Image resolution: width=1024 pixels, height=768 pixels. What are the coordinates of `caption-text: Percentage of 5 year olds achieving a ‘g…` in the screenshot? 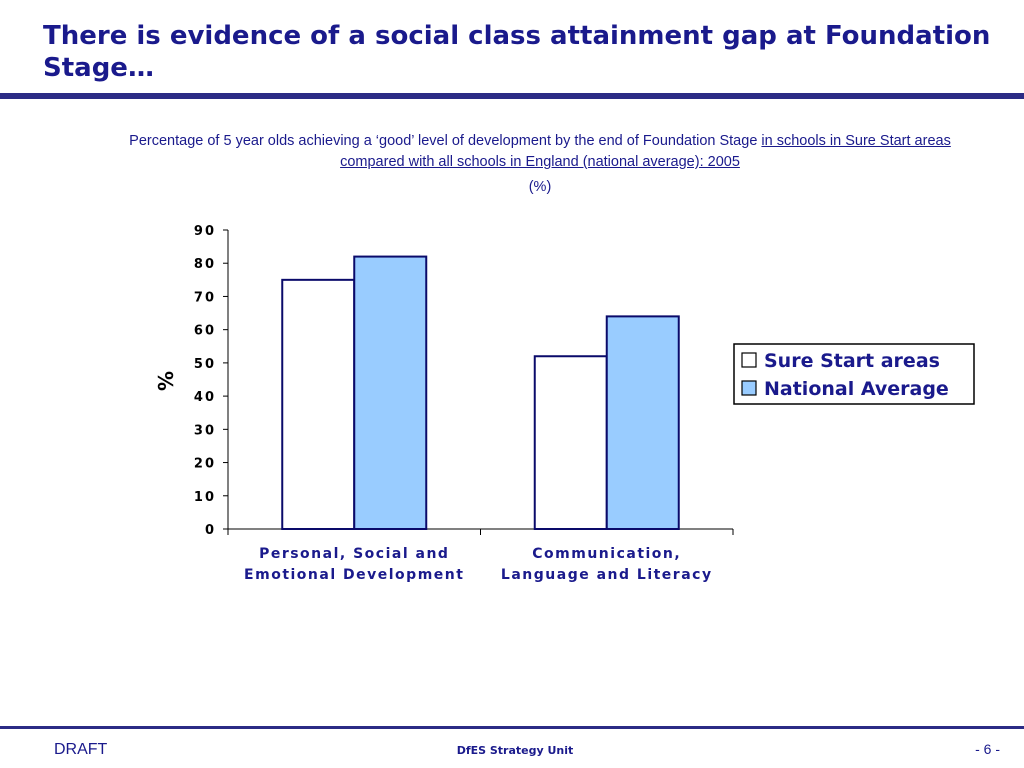 It's located at (445, 141).